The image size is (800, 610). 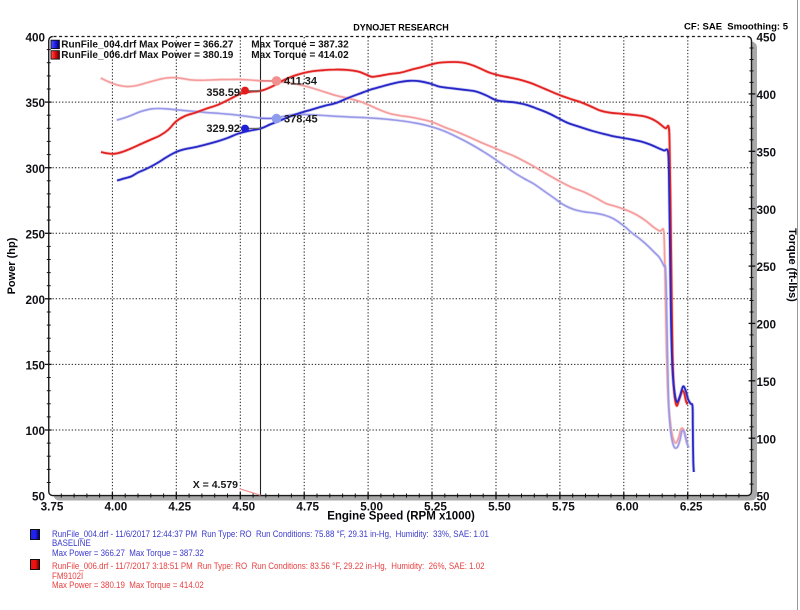 What do you see at coordinates (627, 507) in the screenshot?
I see `svg-text: 6.00` at bounding box center [627, 507].